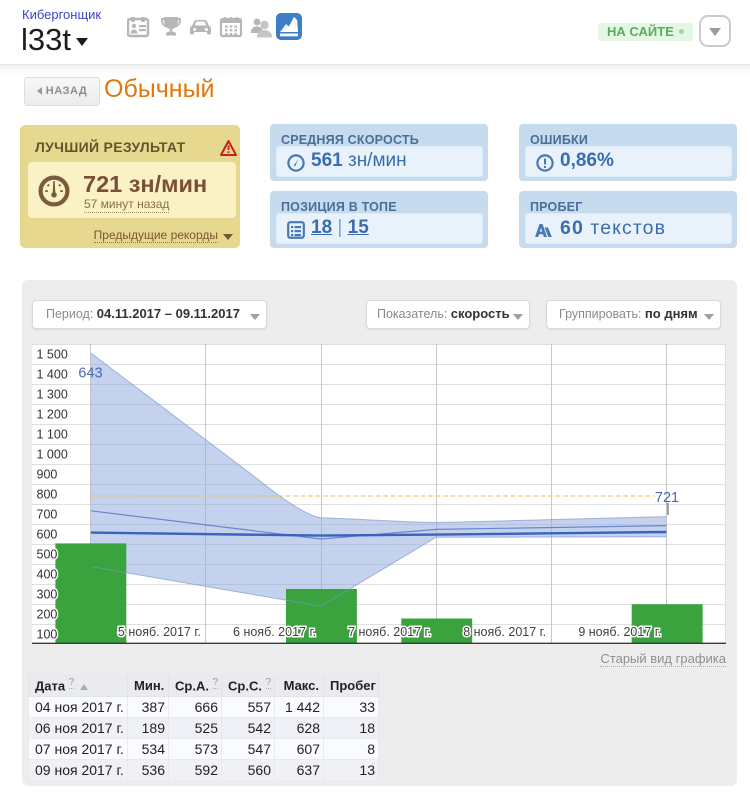 The height and width of the screenshot is (794, 750). I want to click on svg-text: 643, so click(90, 374).